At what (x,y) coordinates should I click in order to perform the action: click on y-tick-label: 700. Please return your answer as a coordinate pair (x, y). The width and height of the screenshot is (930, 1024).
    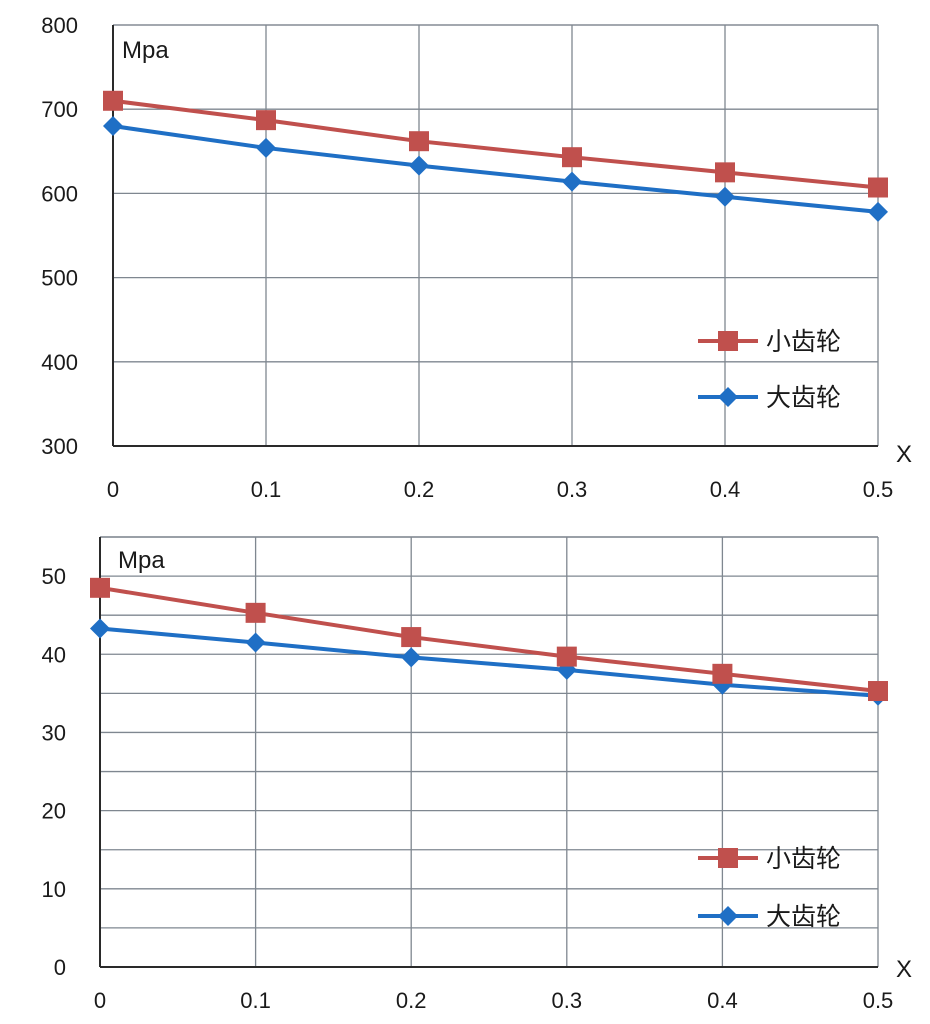
    Looking at the image, I should click on (59, 109).